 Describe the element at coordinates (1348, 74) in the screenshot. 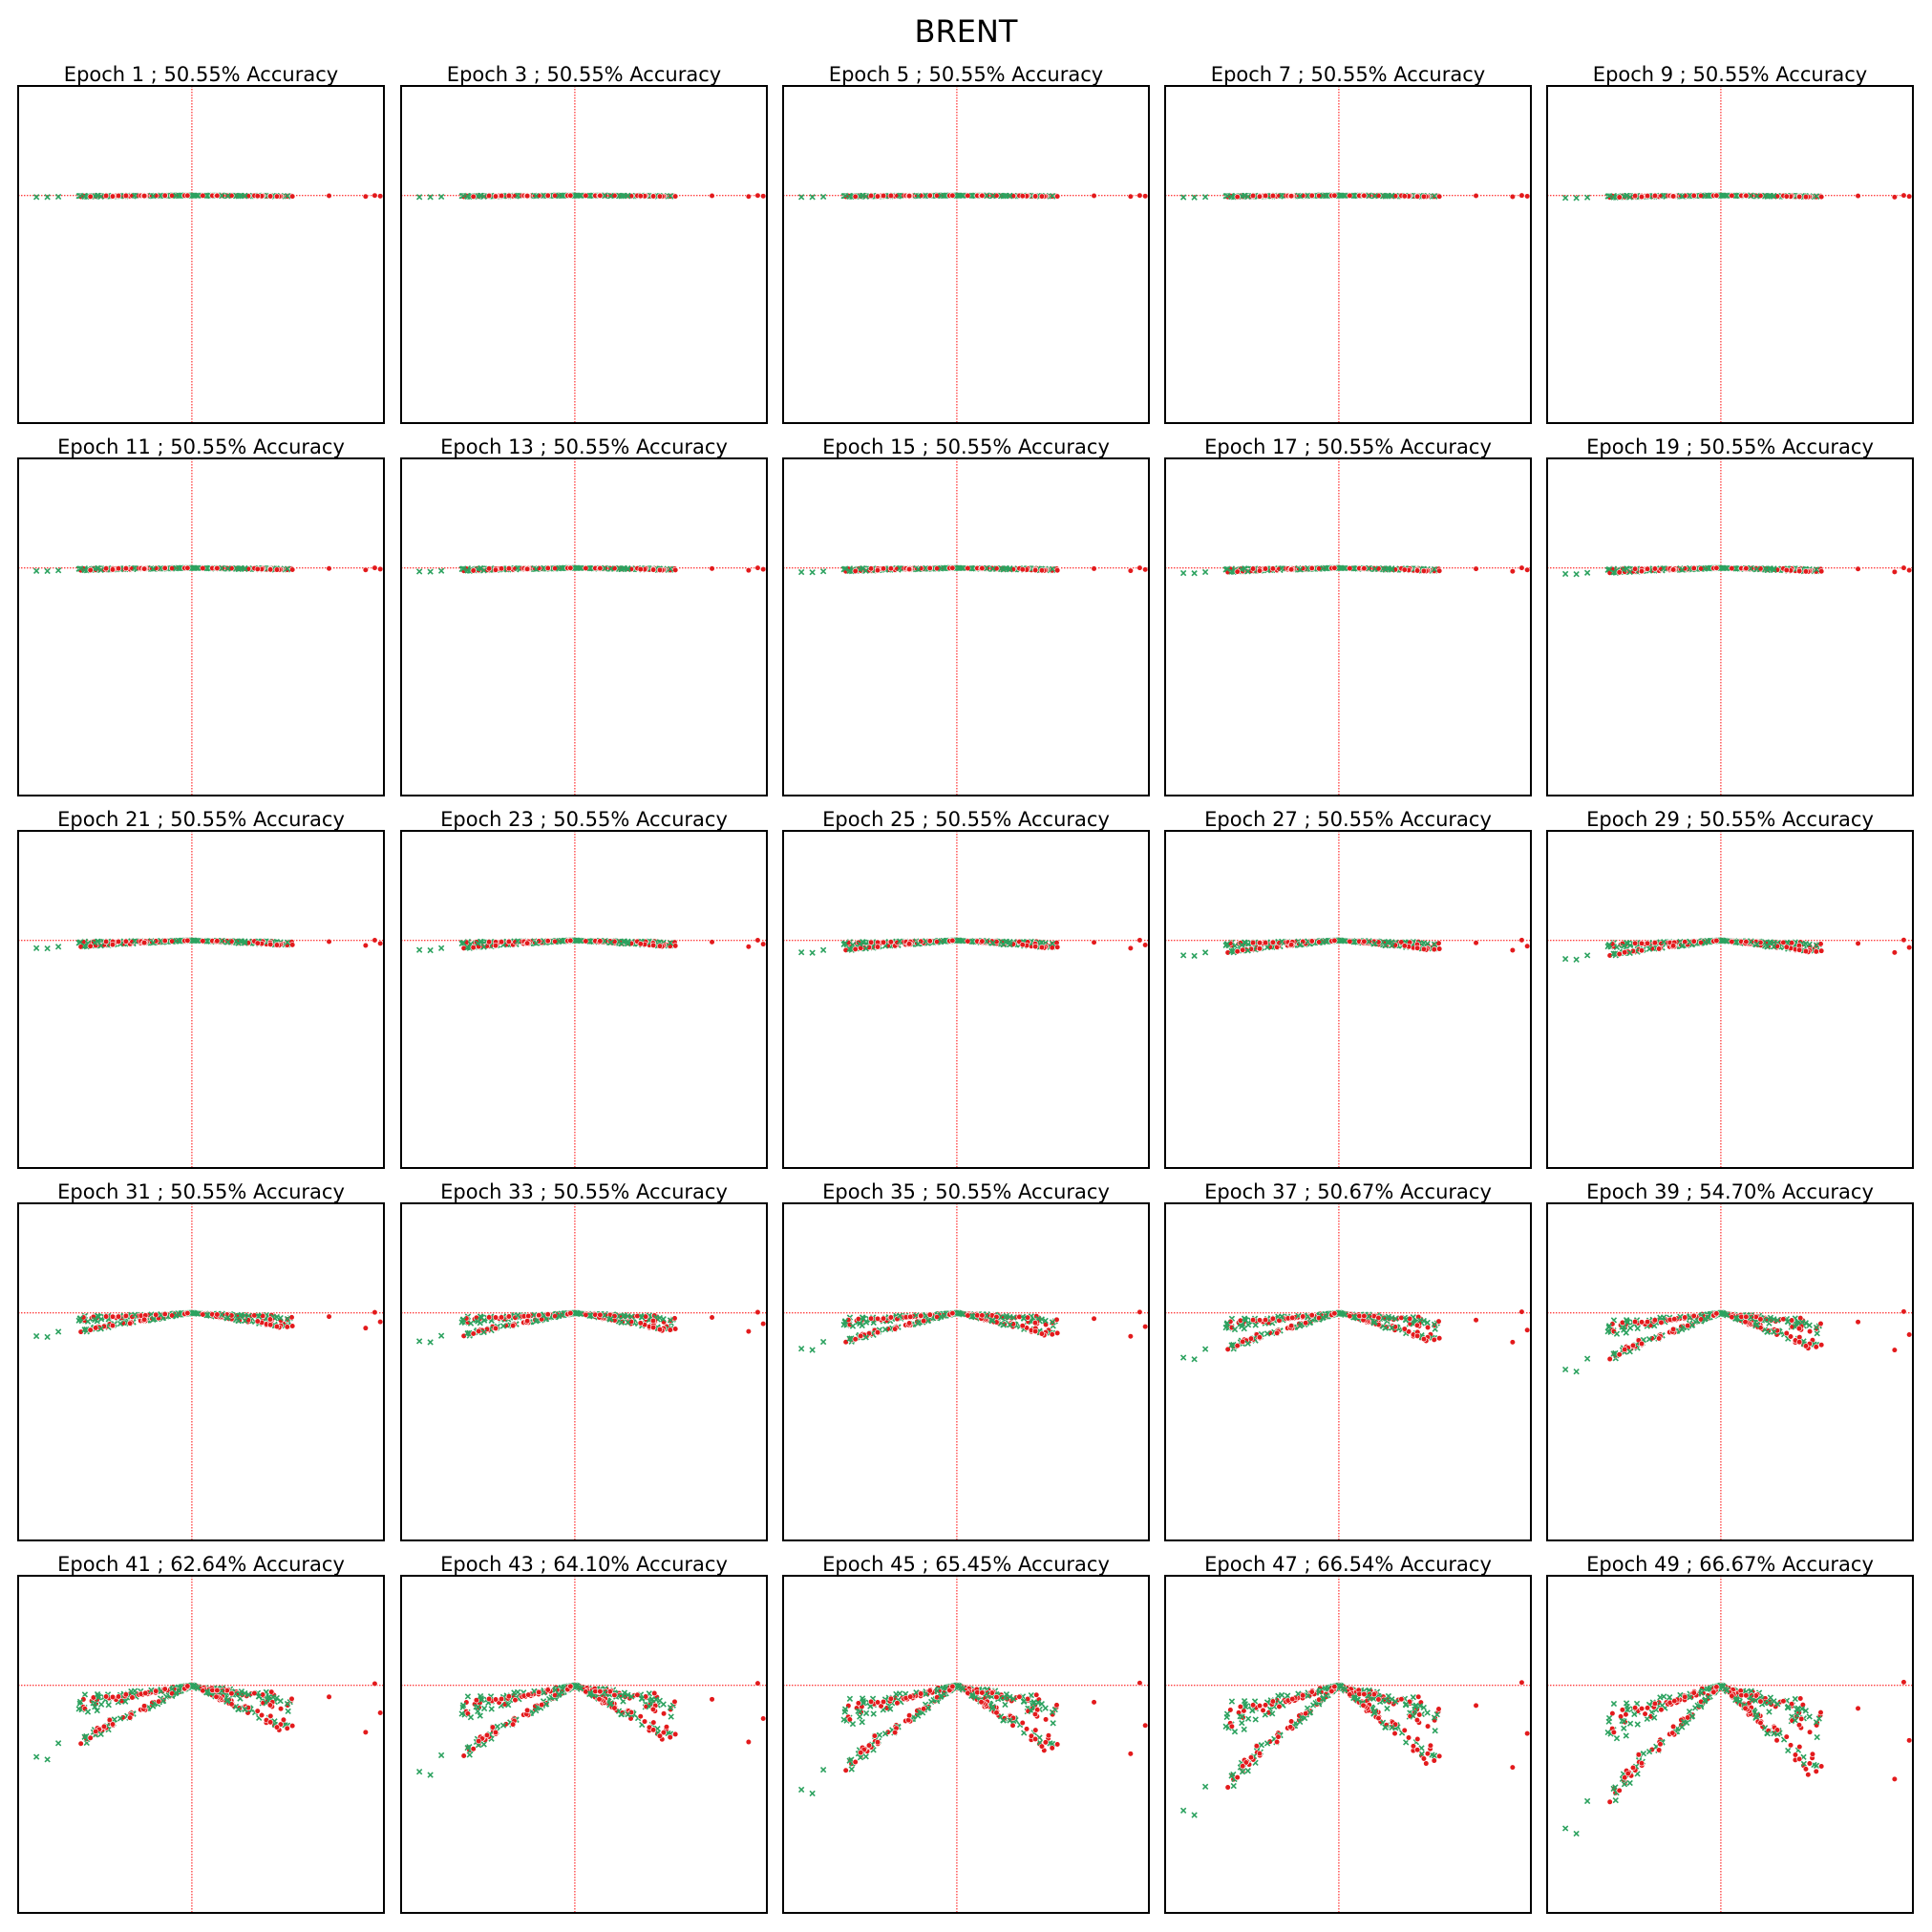

I see `panel-title: Epoch 7 ; 50.55% Accuracy` at that location.